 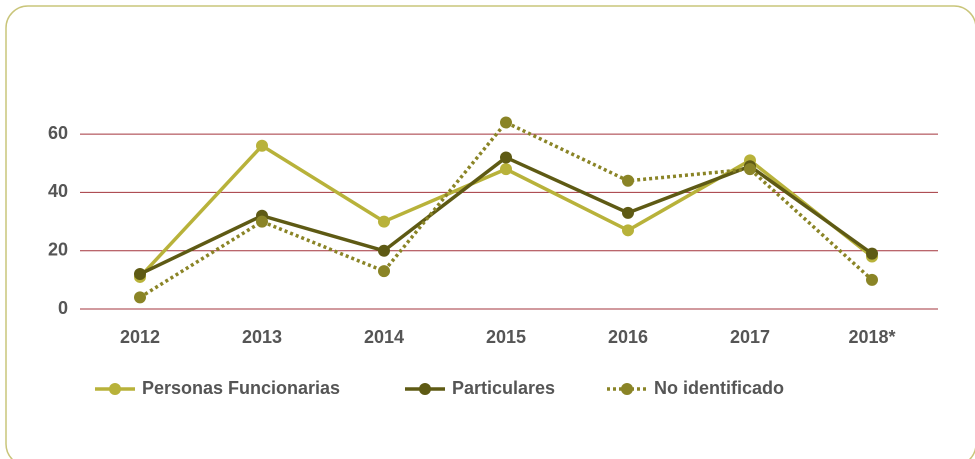 What do you see at coordinates (628, 337) in the screenshot?
I see `x-tick-label: 2016` at bounding box center [628, 337].